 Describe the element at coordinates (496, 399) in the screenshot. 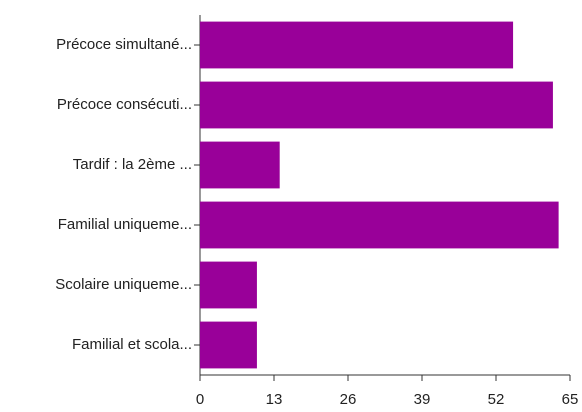

I see `x-tick-label: 52` at that location.